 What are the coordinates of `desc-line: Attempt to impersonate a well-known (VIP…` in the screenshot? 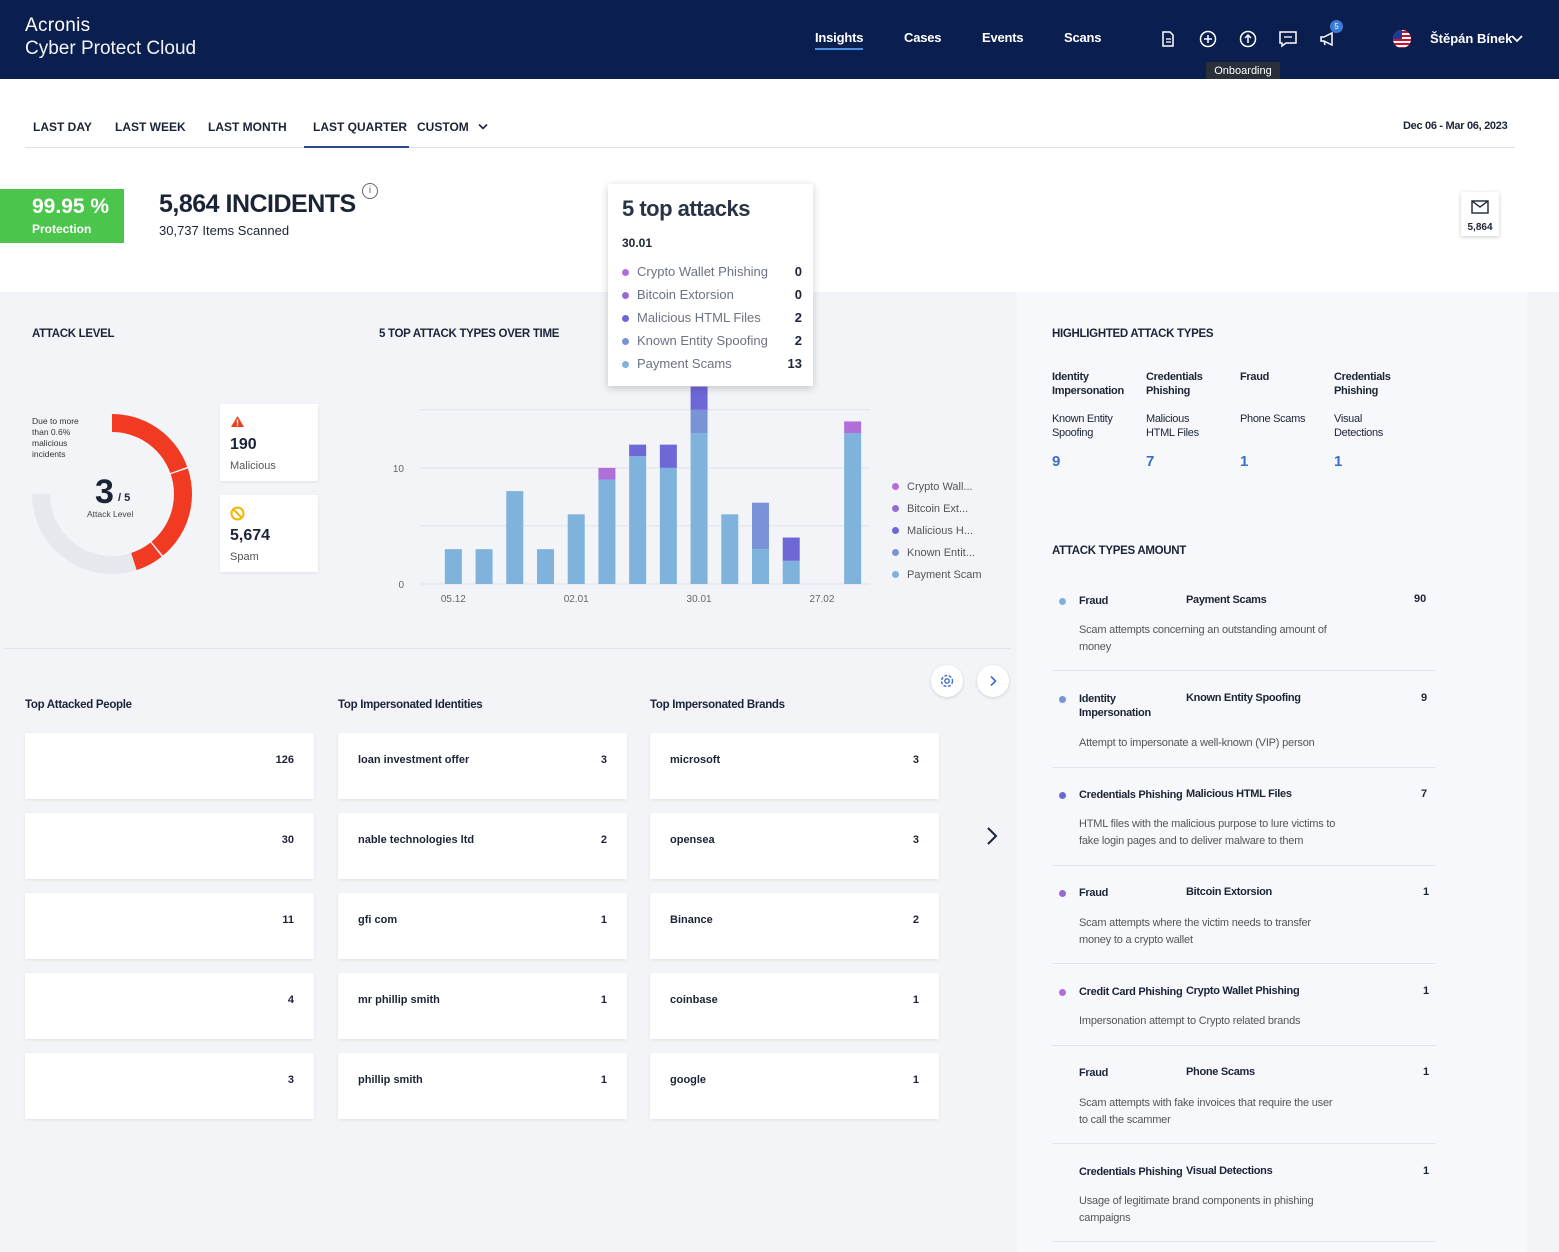 It's located at (1197, 743).